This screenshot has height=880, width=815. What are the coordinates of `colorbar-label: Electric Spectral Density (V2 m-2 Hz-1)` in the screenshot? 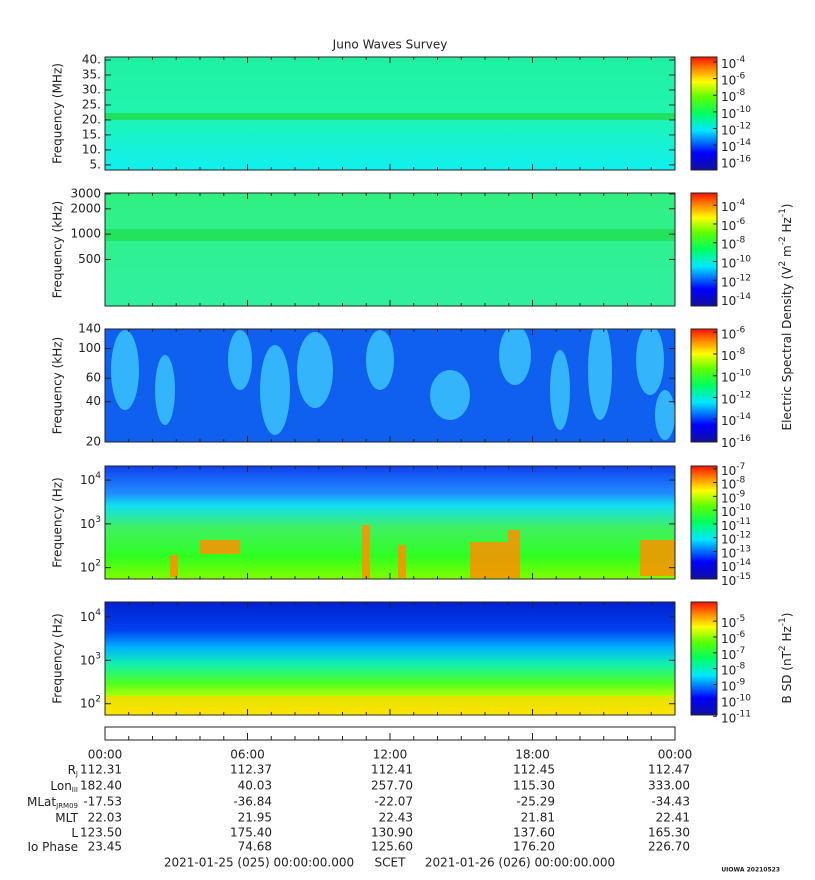 It's located at (786, 316).